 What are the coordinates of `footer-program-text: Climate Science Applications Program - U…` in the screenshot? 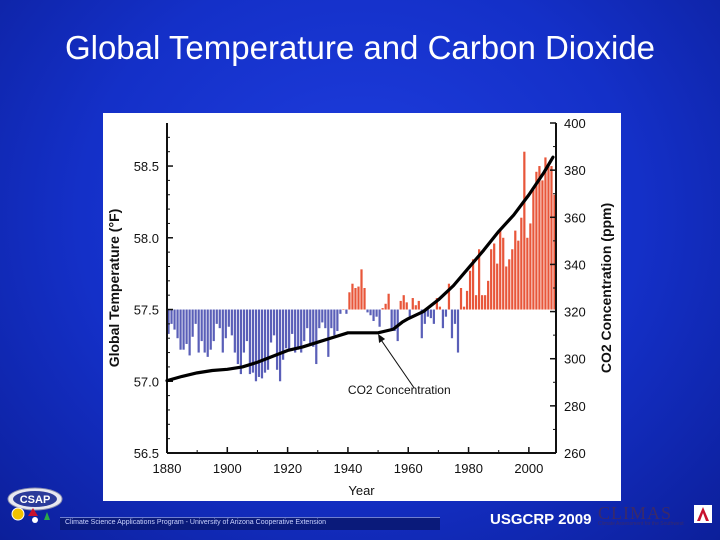 It's located at (196, 522).